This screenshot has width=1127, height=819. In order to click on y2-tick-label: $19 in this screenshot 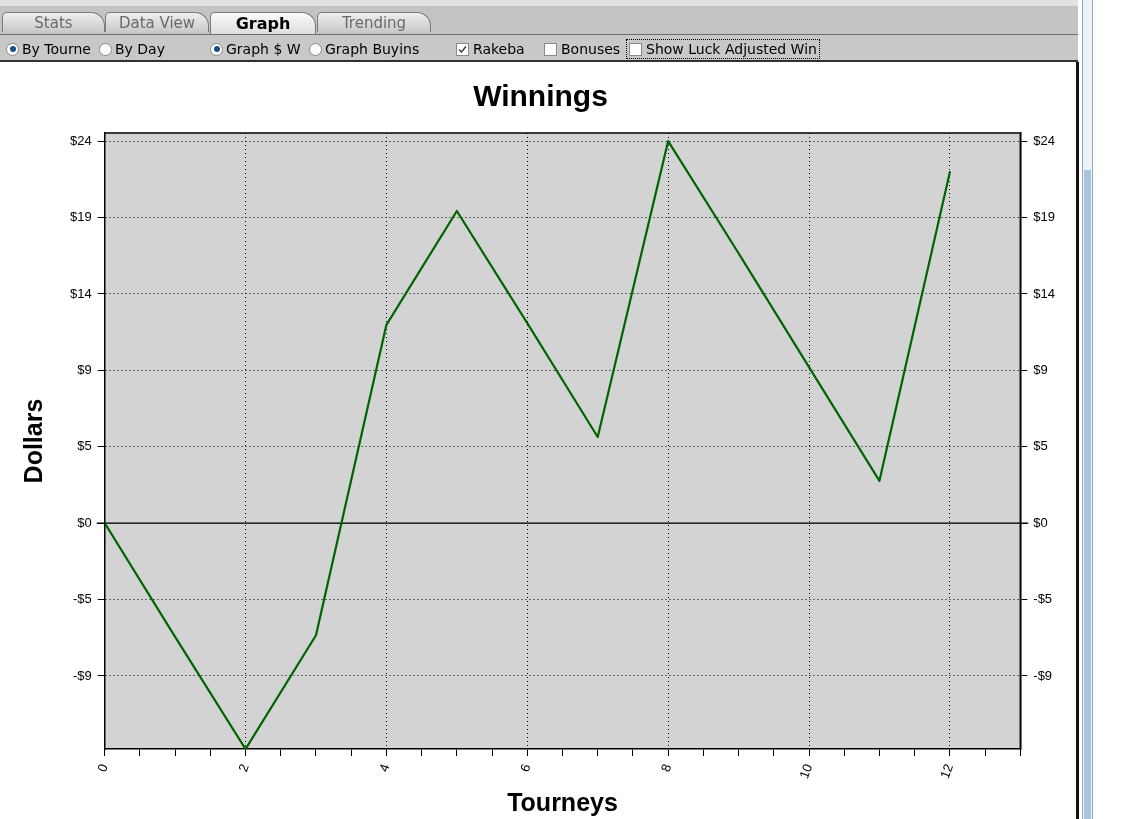, I will do `click(1044, 217)`.